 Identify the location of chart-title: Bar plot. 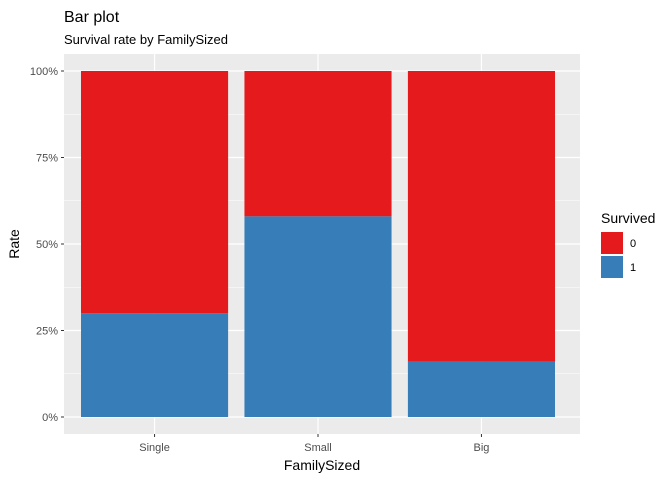
(92, 17).